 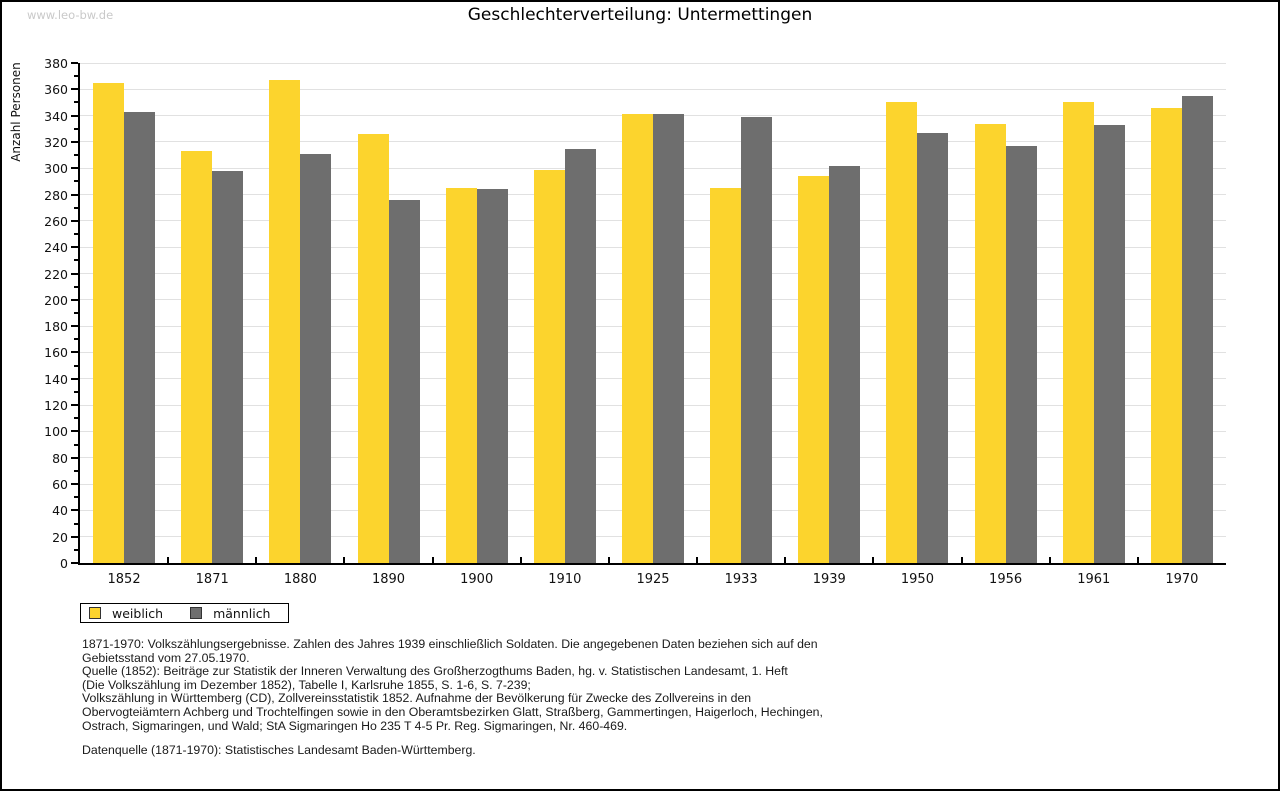 What do you see at coordinates (56, 406) in the screenshot?
I see `y-axis-tick-label: 120` at bounding box center [56, 406].